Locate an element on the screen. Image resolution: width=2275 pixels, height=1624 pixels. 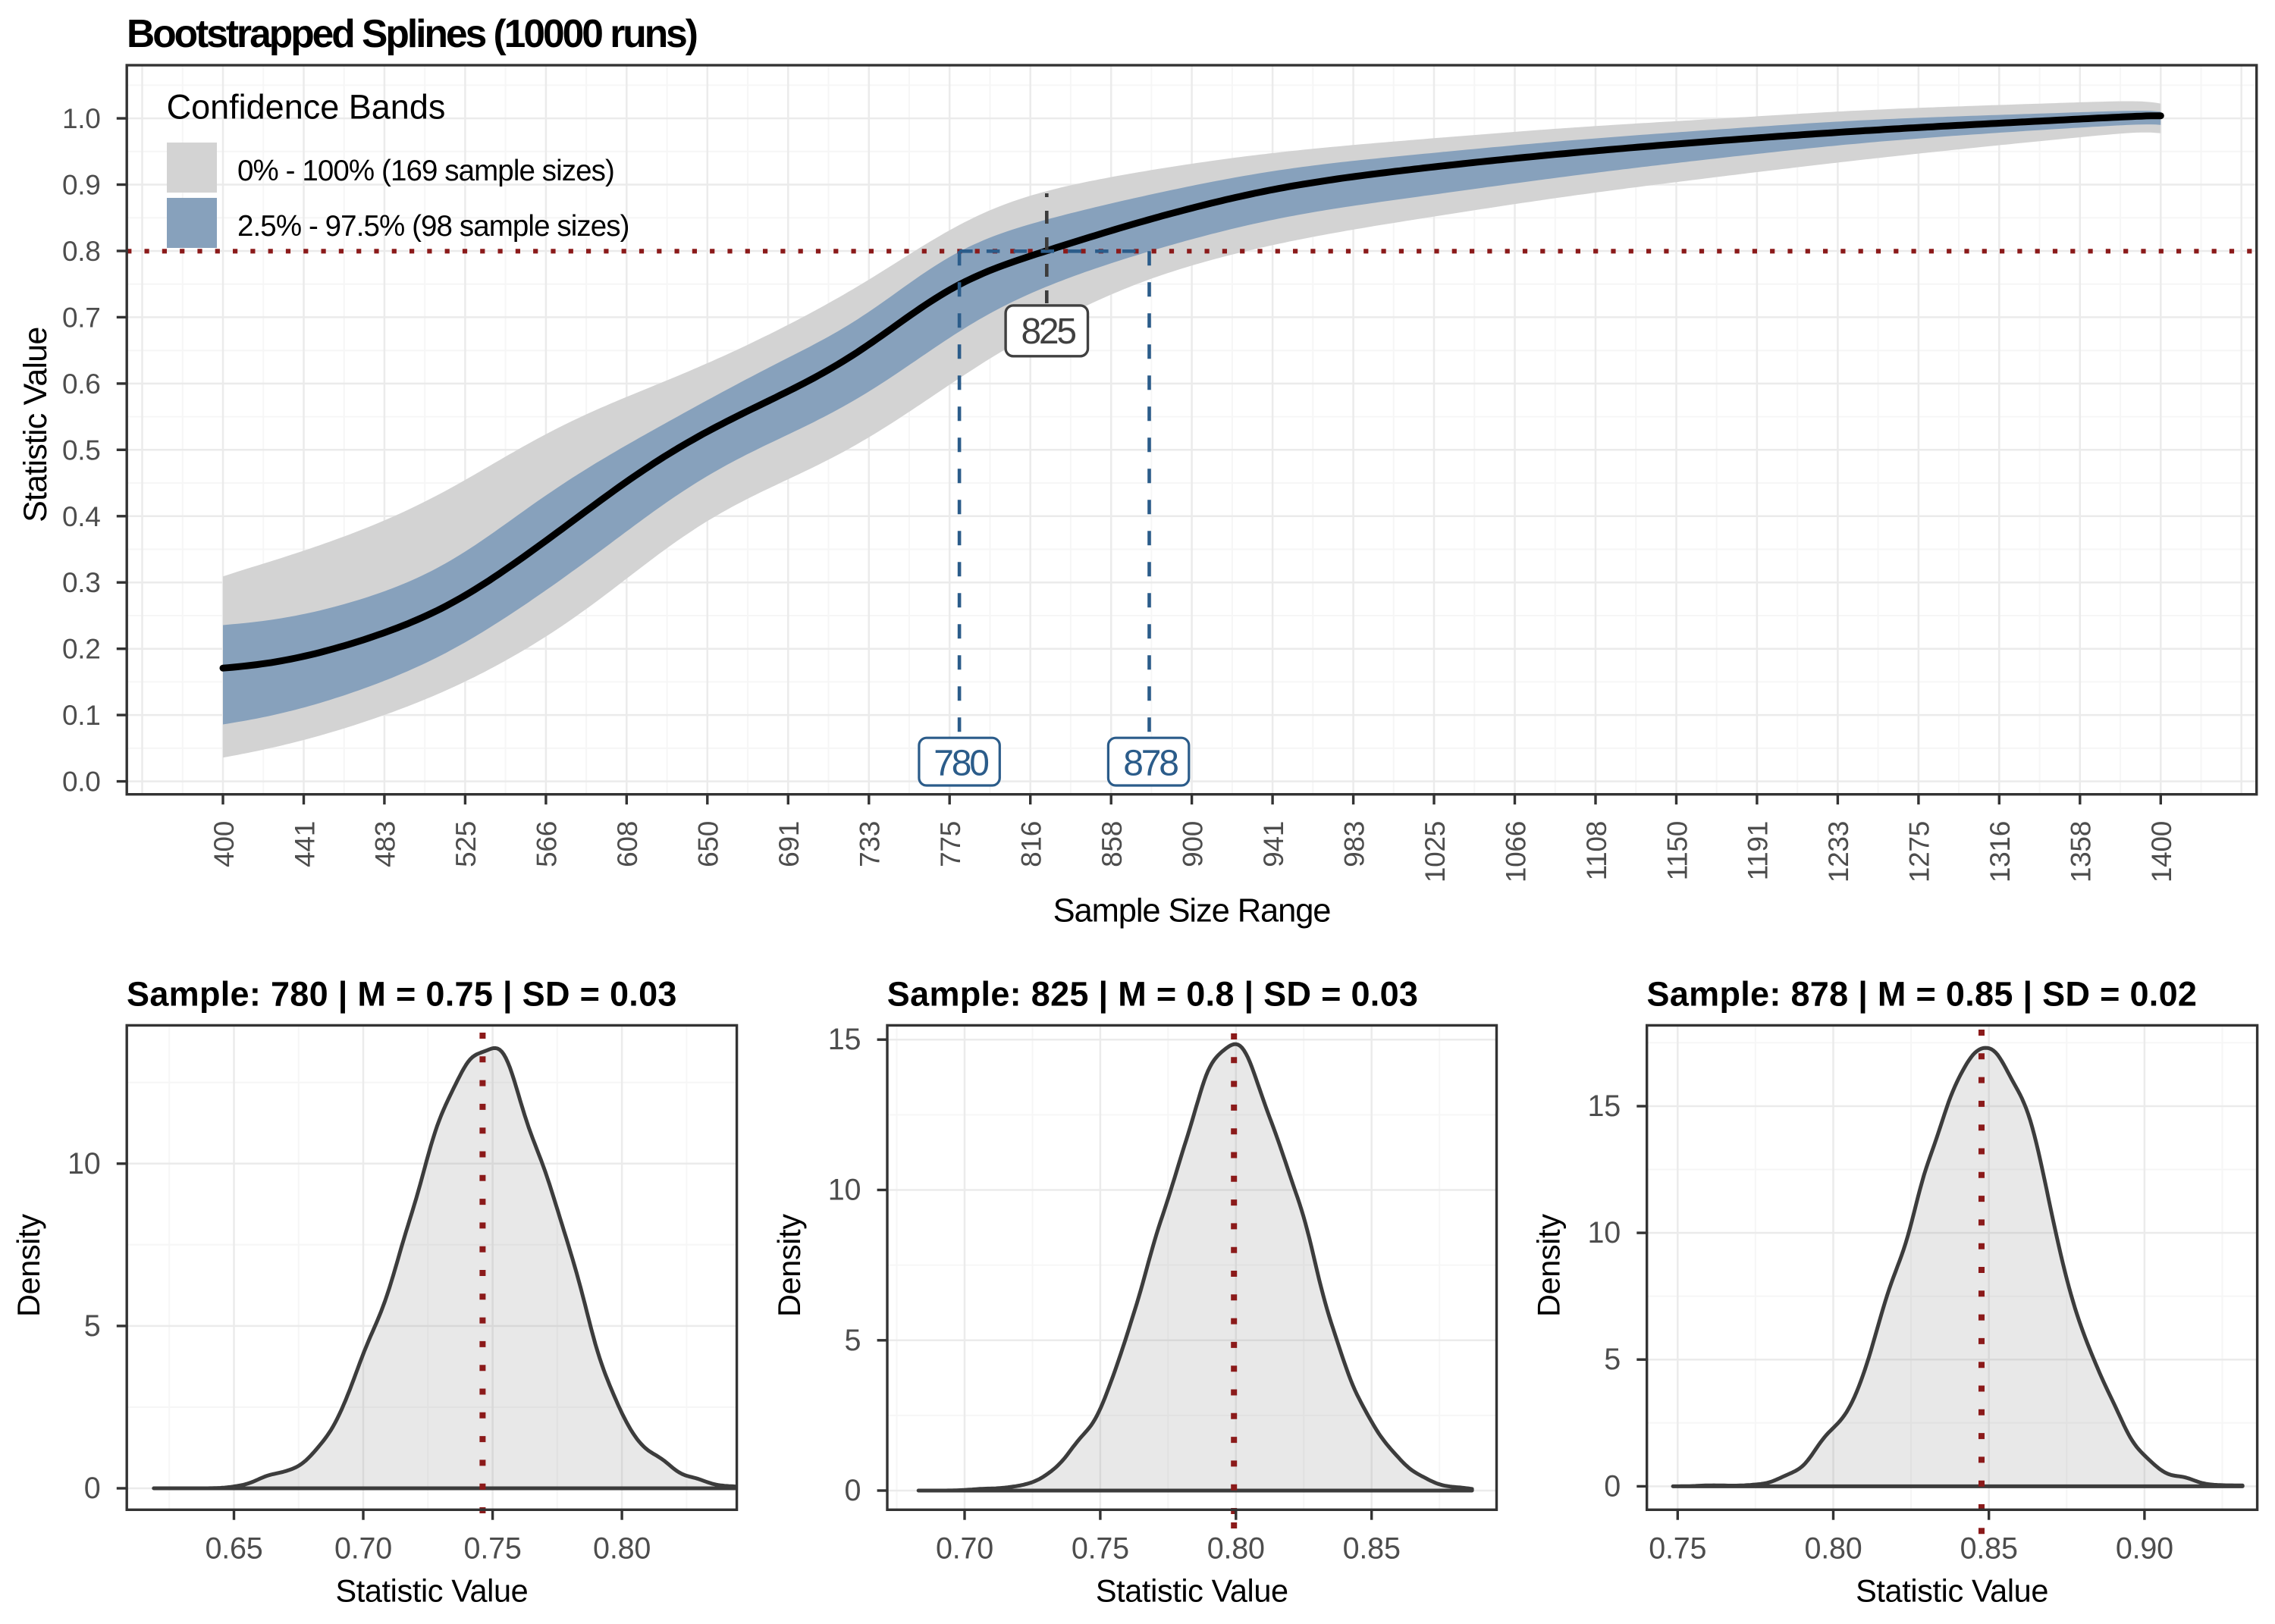
svg-text: 900 is located at coordinates (1192, 844).